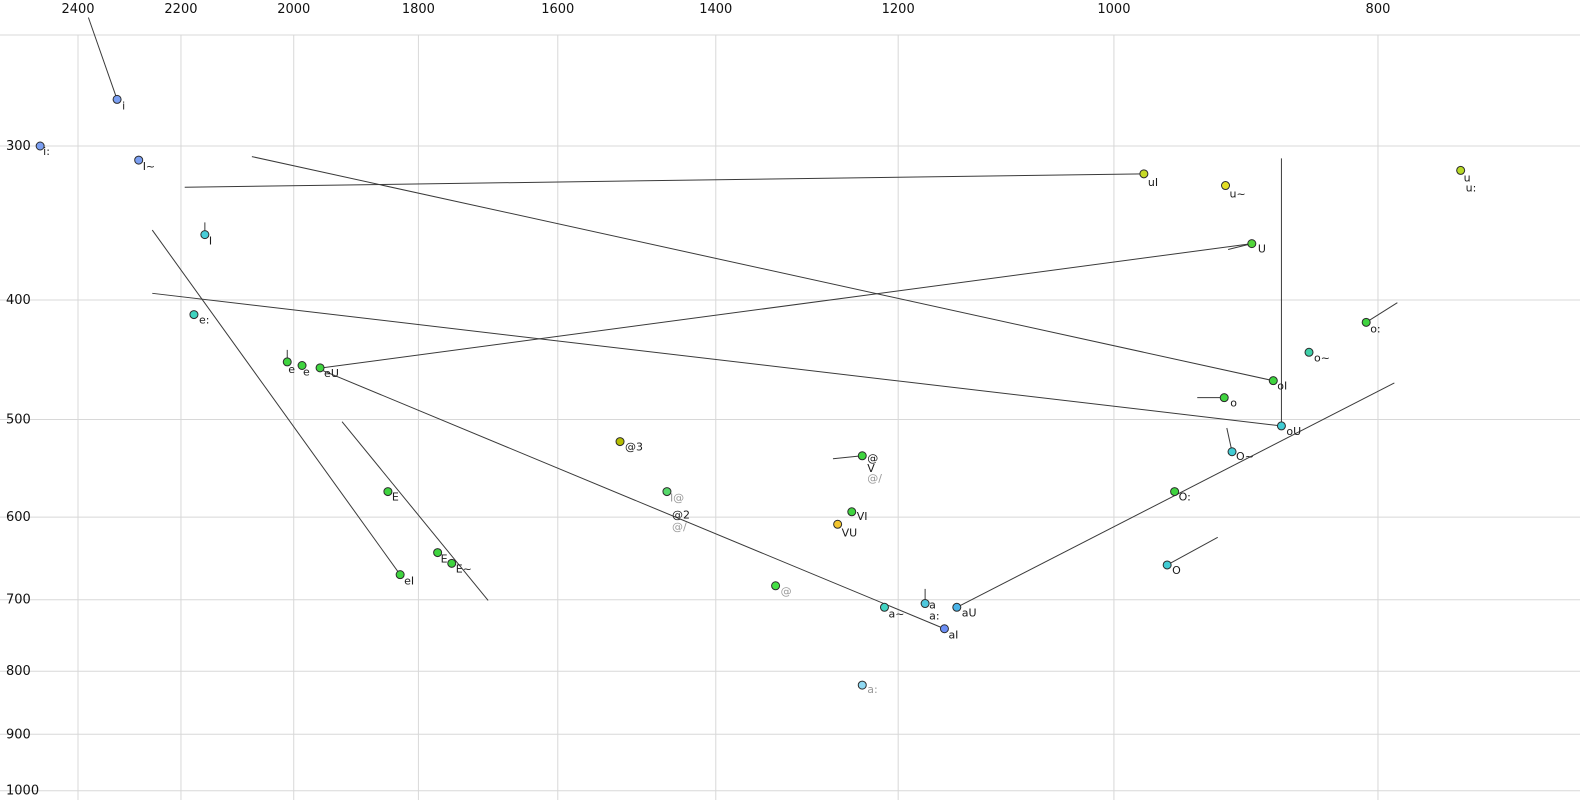  I want to click on data-point-VI, so click(852, 512).